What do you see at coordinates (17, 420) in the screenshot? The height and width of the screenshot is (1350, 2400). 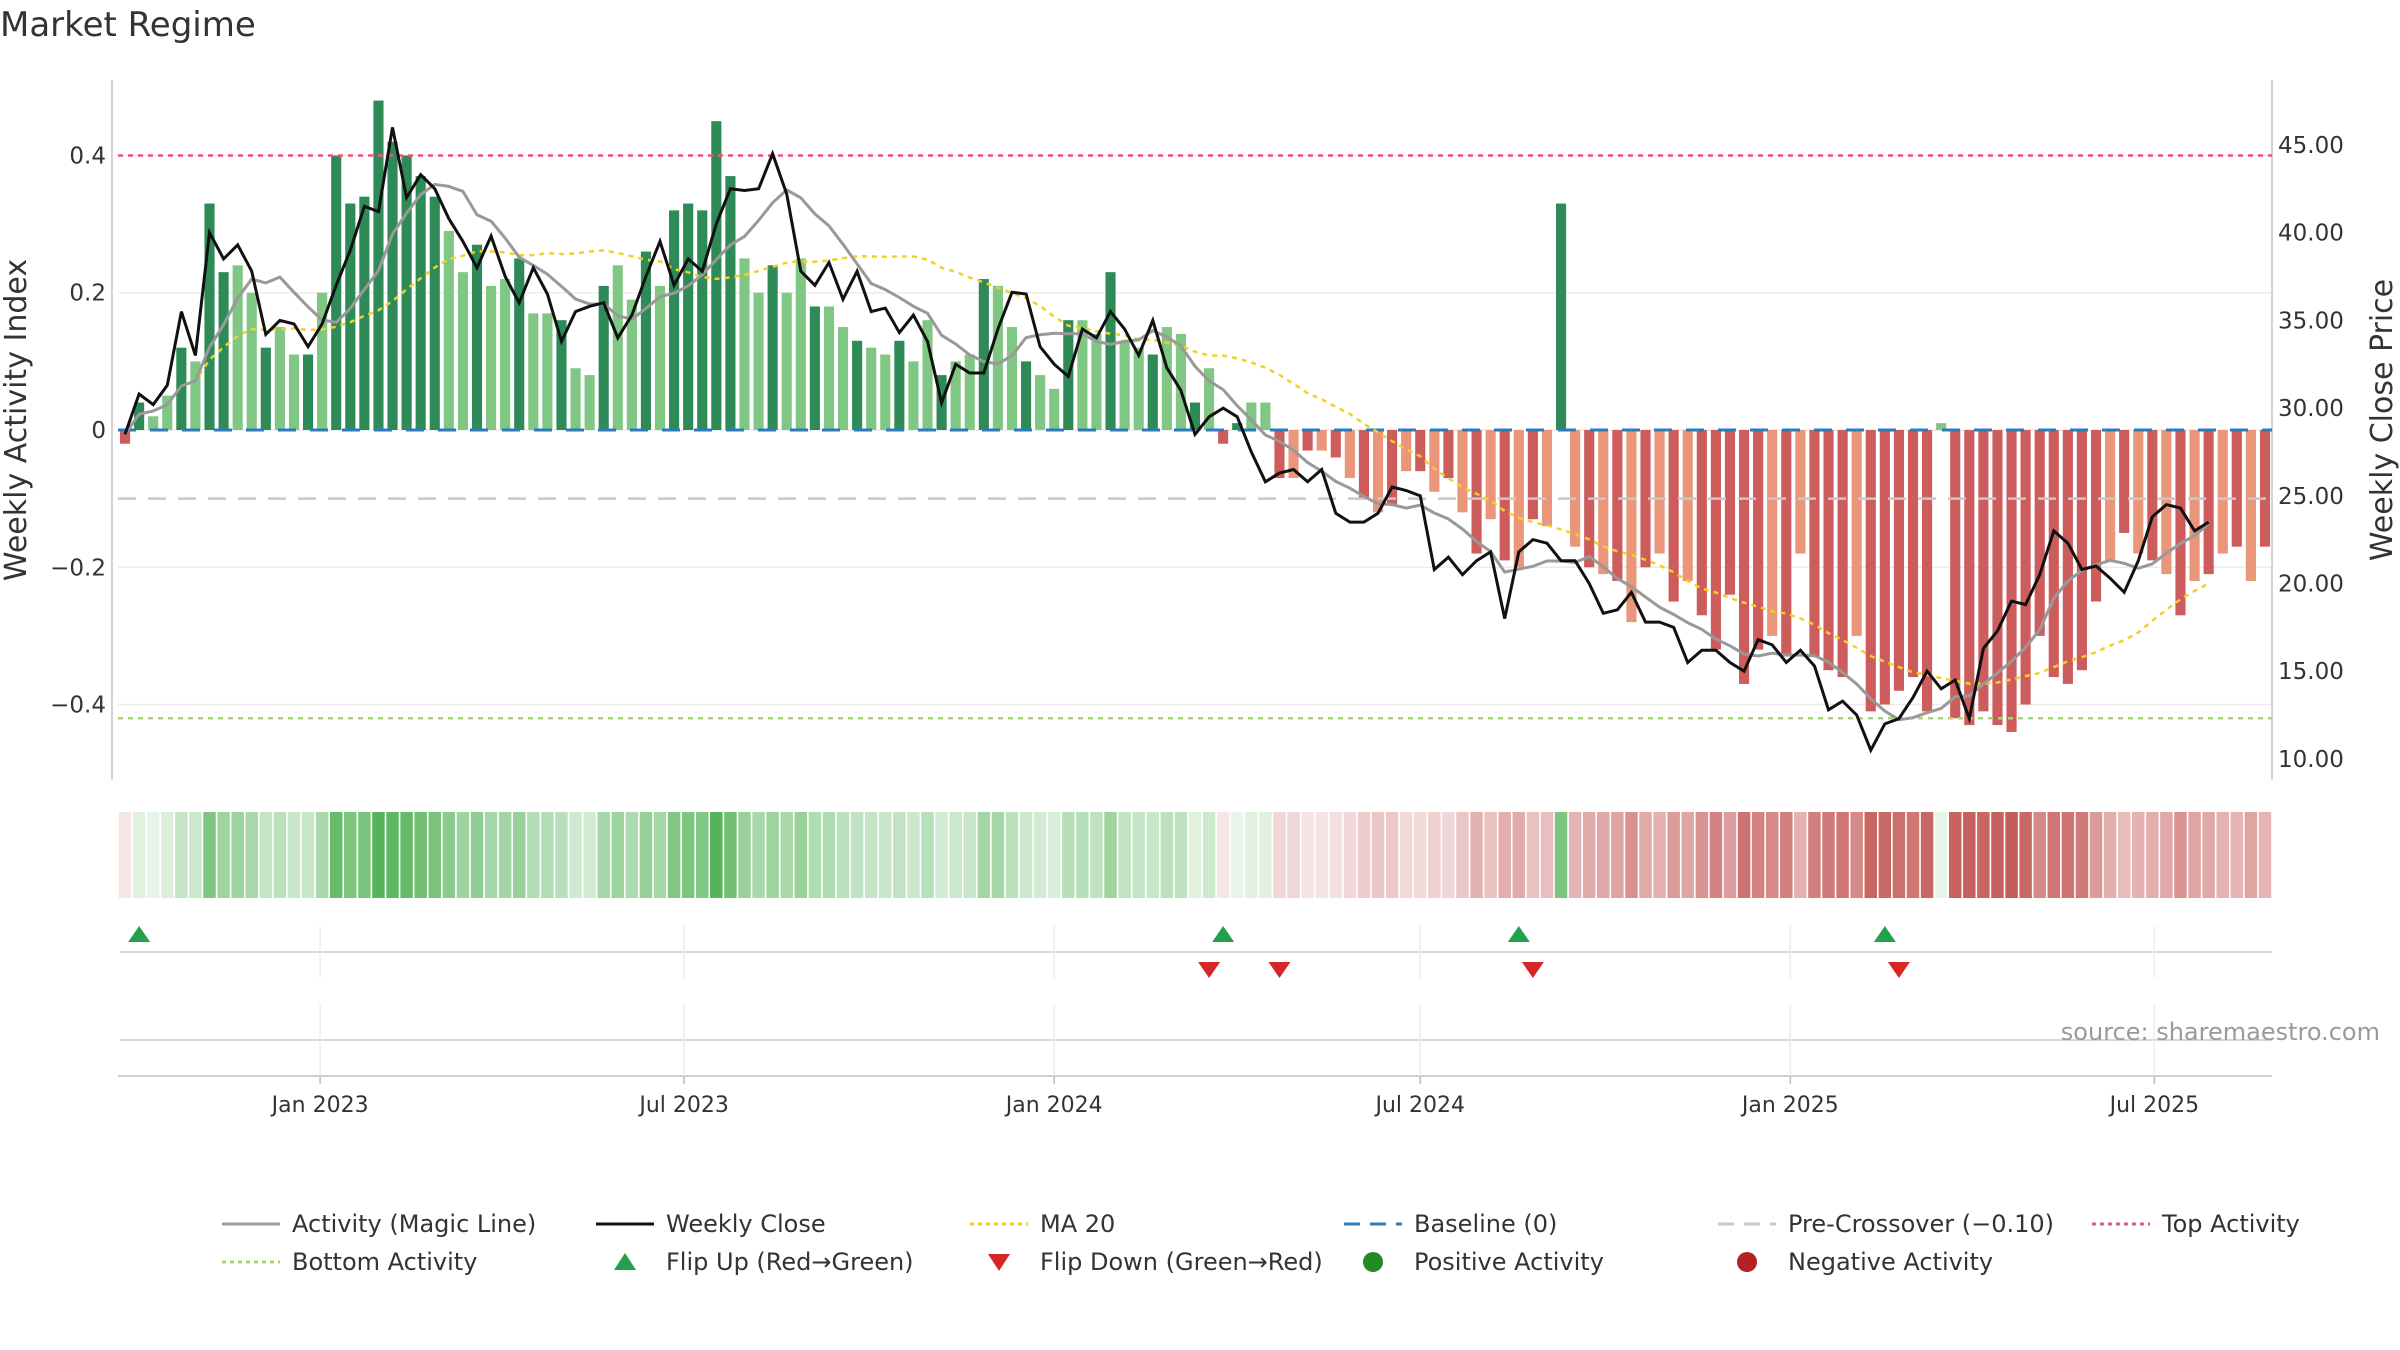 I see `y-left-axis-label: Weekly Activity Index` at bounding box center [17, 420].